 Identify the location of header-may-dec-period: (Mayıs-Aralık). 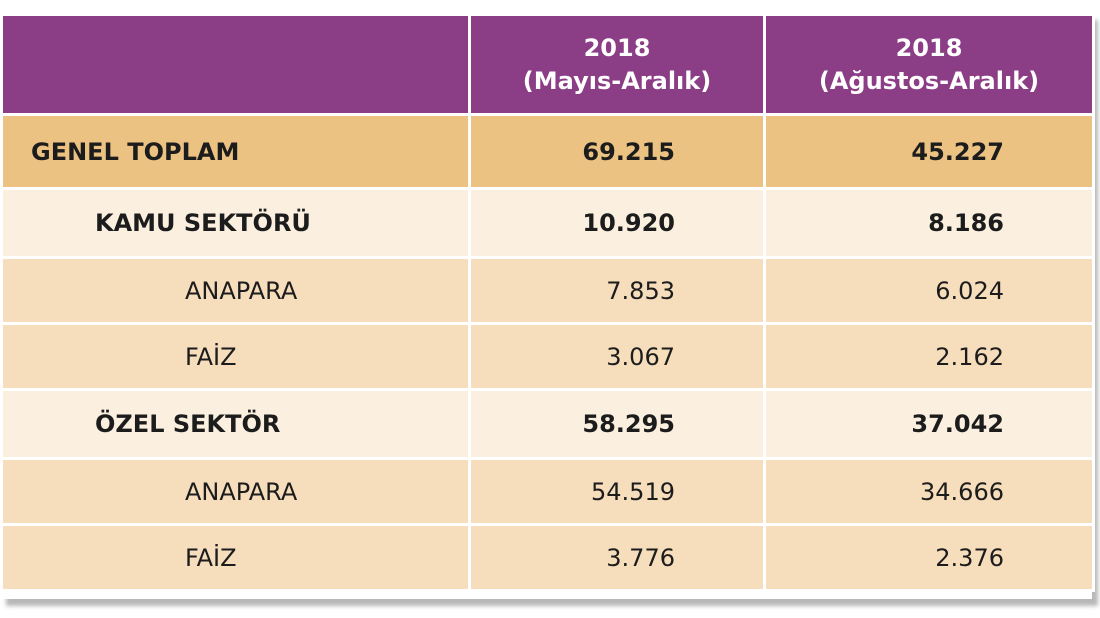
(617, 80).